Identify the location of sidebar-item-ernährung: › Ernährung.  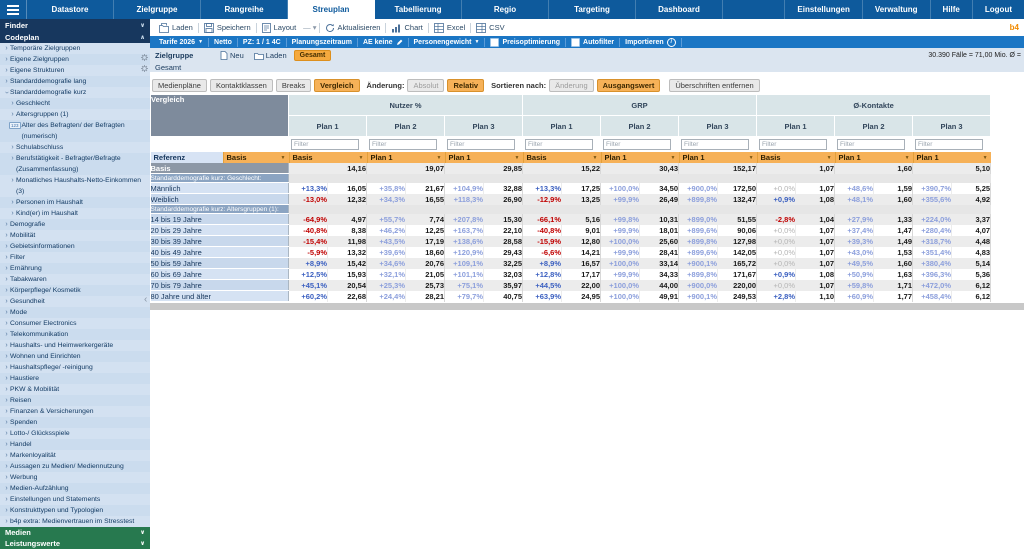
(75, 268).